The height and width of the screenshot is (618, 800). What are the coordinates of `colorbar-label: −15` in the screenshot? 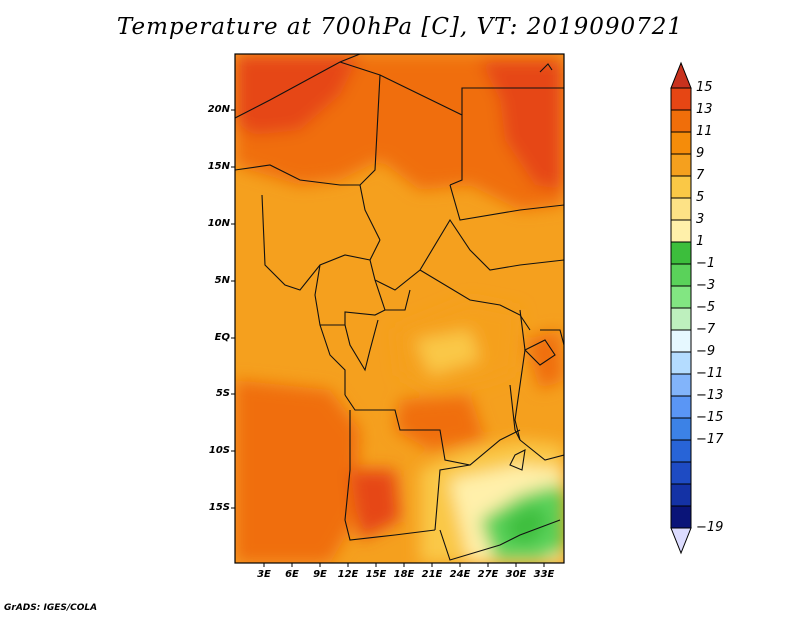 It's located at (710, 417).